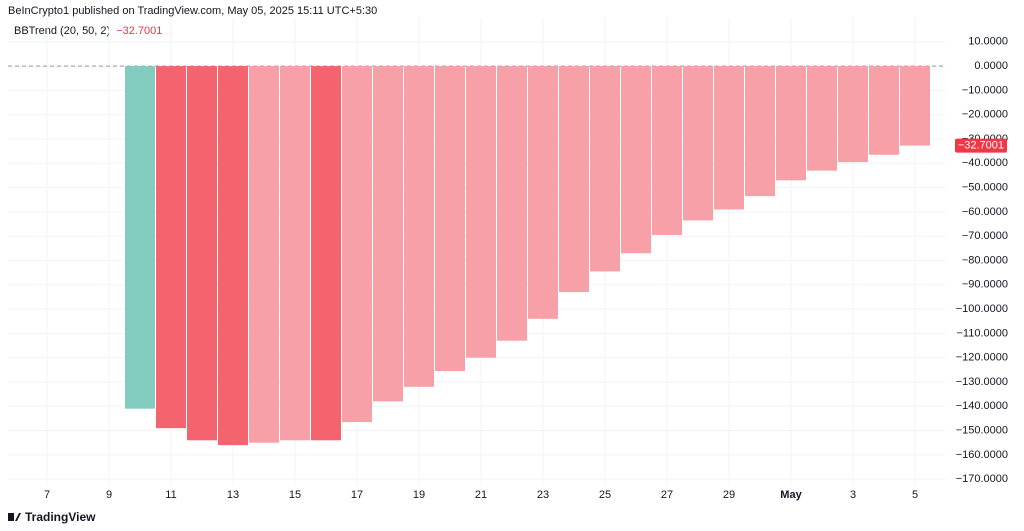 The image size is (1024, 531). What do you see at coordinates (985, 260) in the screenshot?
I see `y-tick-label: −80.0000` at bounding box center [985, 260].